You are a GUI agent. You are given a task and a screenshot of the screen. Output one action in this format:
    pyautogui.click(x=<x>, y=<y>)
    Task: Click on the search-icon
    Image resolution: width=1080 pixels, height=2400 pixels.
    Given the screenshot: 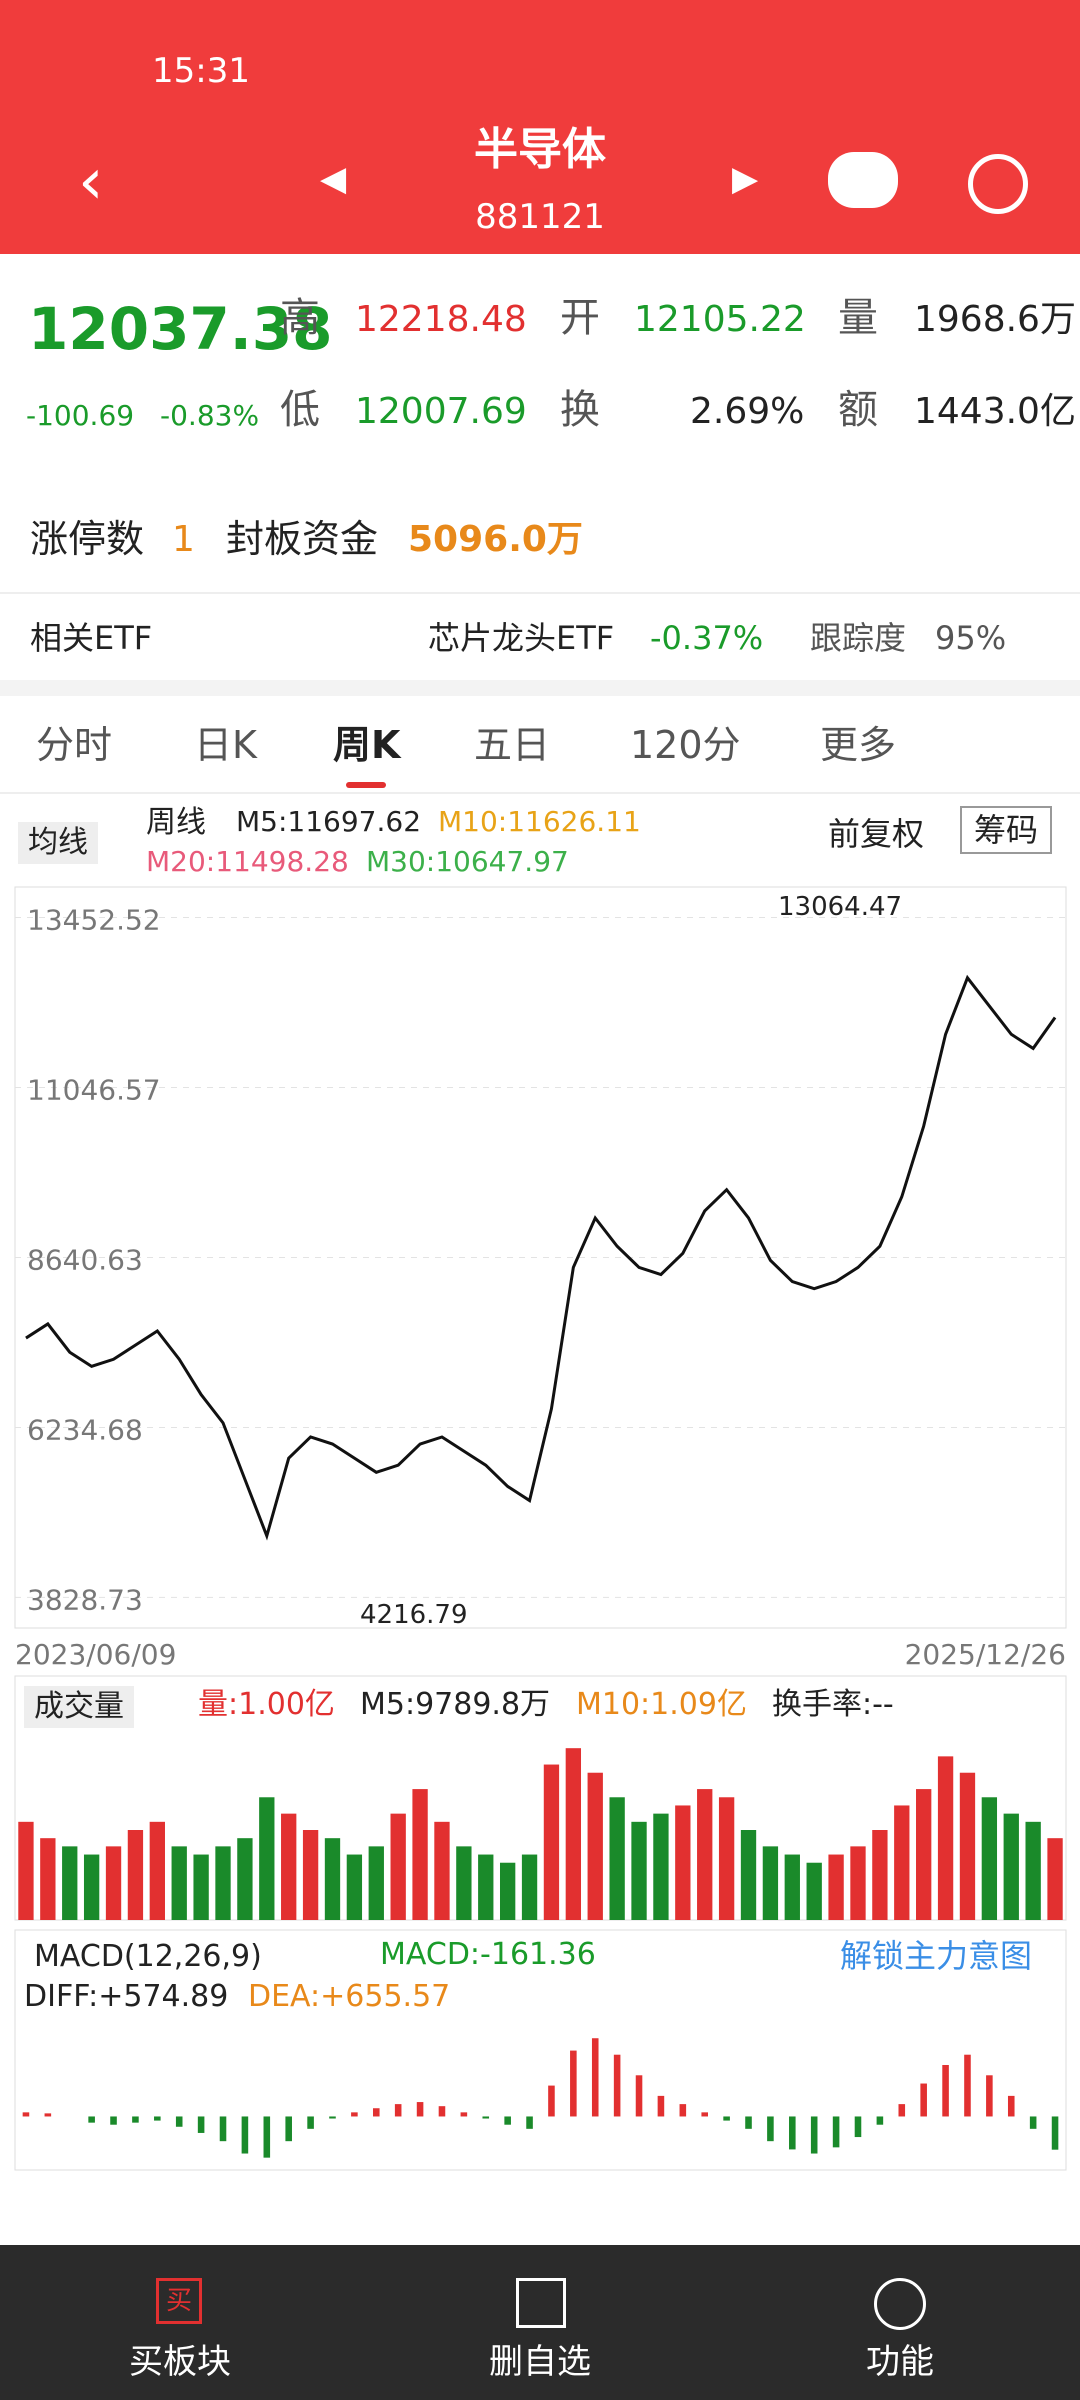 What is the action you would take?
    pyautogui.click(x=998, y=184)
    